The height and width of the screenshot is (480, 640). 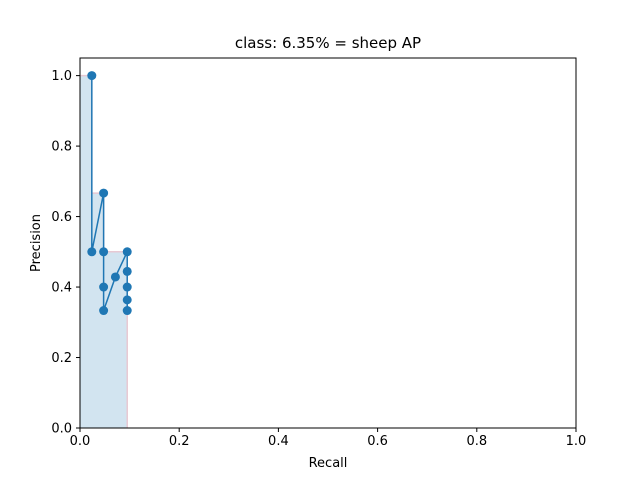 I want to click on y-tick-label: 0.8, so click(x=61, y=147).